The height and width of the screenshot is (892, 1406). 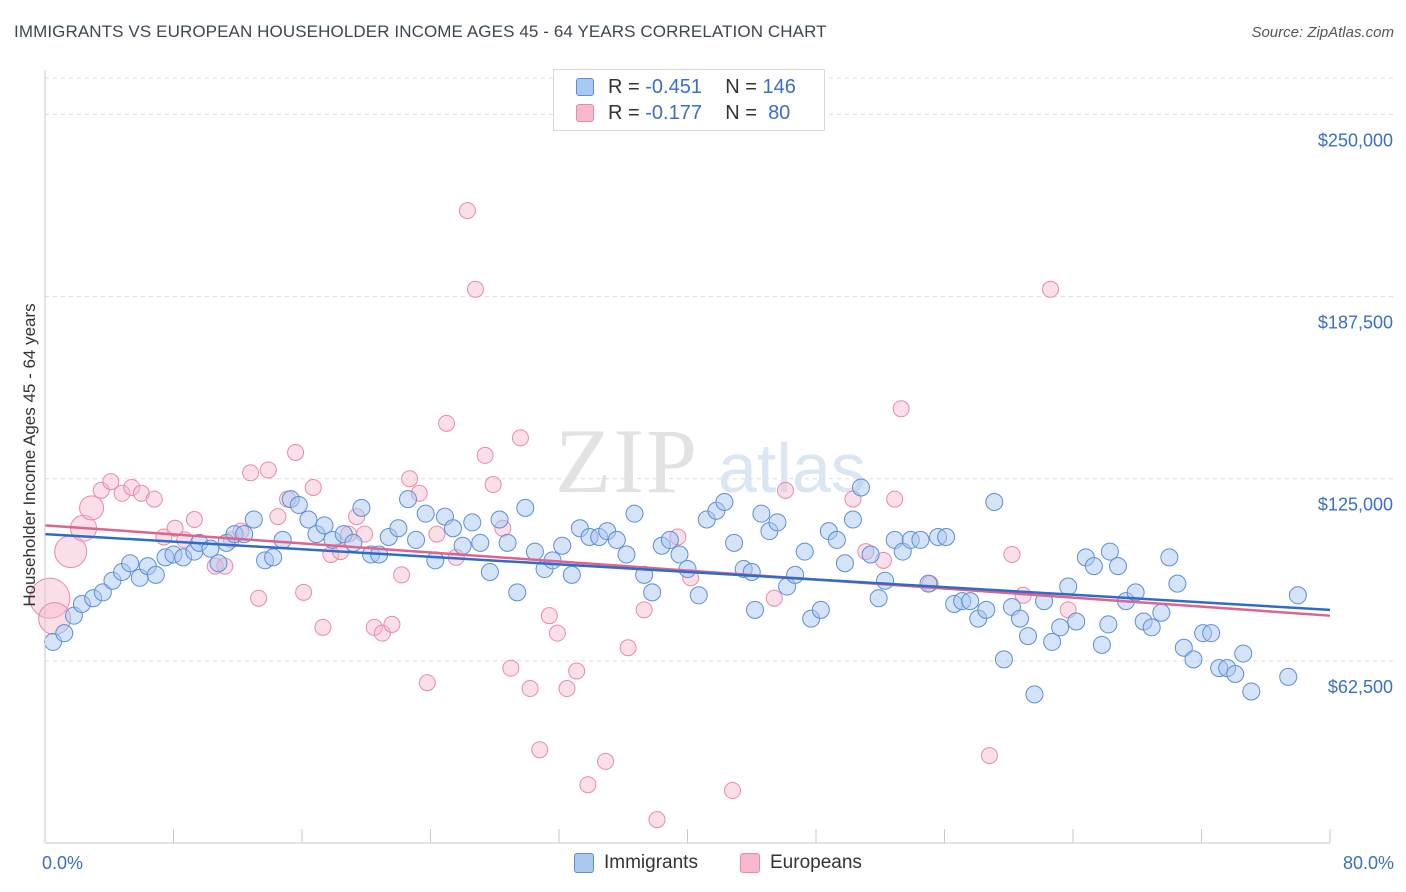 I want to click on legend-item-europeans: Europeans, so click(x=801, y=863).